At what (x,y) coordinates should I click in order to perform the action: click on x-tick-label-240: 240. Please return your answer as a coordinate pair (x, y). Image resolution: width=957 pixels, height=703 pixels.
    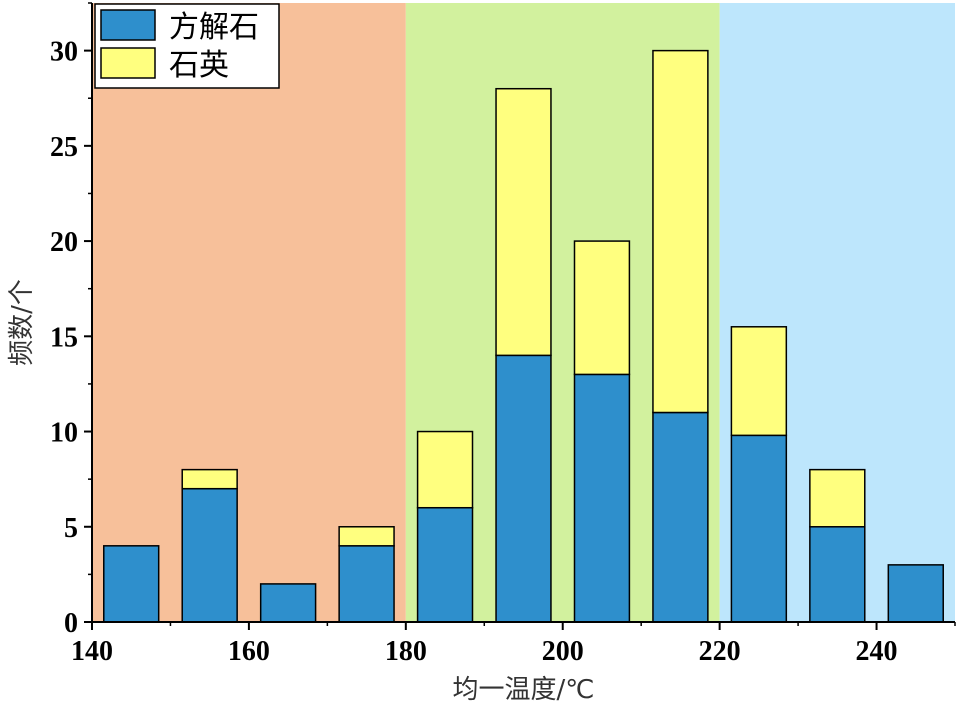
    Looking at the image, I should click on (877, 651).